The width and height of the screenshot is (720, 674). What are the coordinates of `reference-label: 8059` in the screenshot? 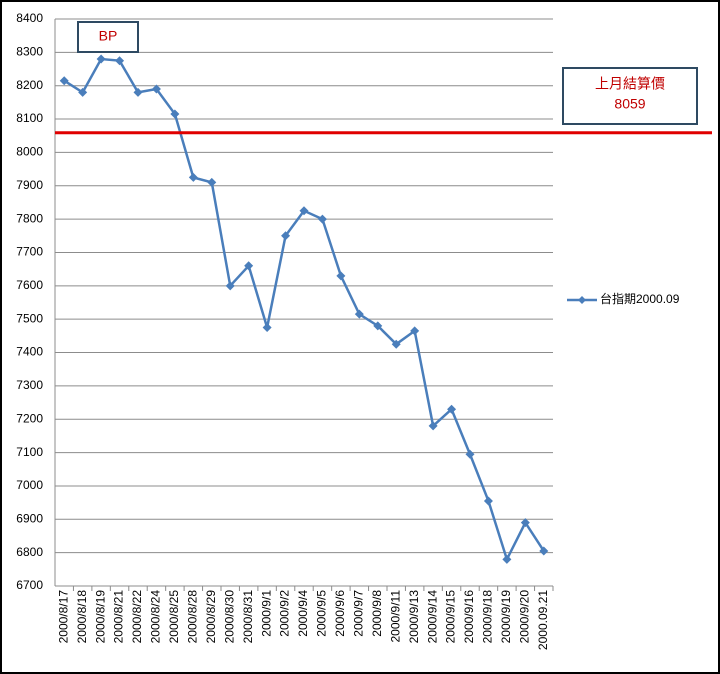 It's located at (629, 104).